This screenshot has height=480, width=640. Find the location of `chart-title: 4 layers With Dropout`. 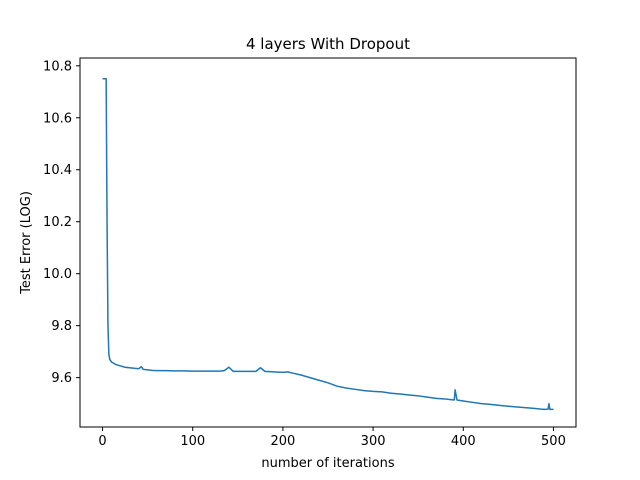

chart-title: 4 layers With Dropout is located at coordinates (328, 44).